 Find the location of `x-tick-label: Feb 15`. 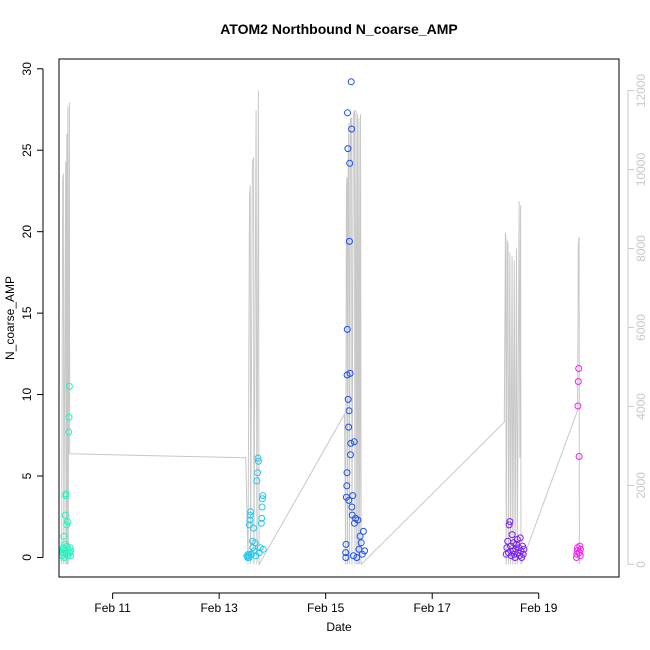

x-tick-label: Feb 15 is located at coordinates (326, 608).